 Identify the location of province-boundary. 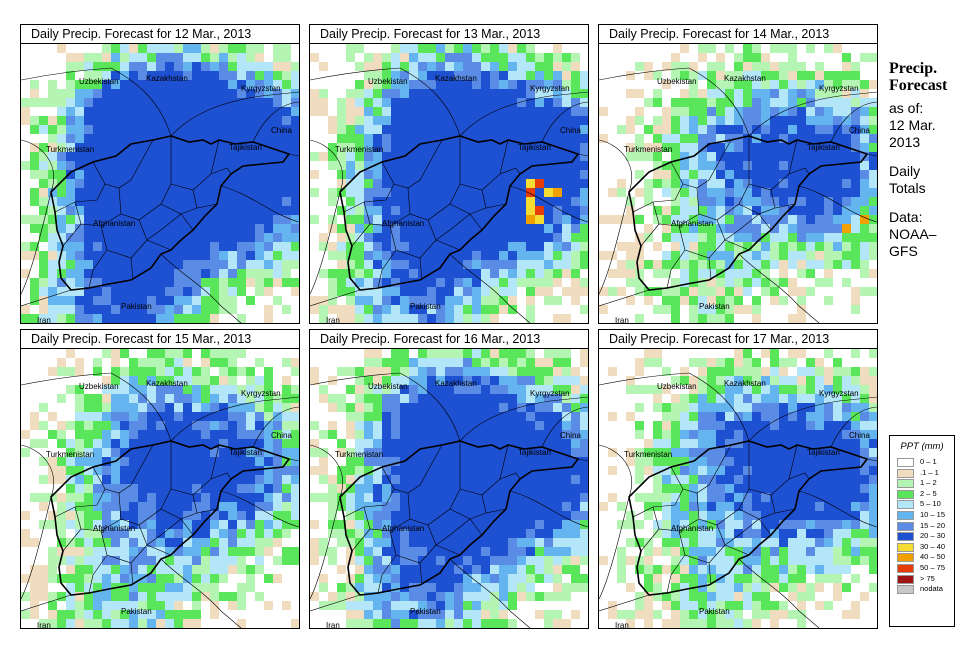
(767, 211).